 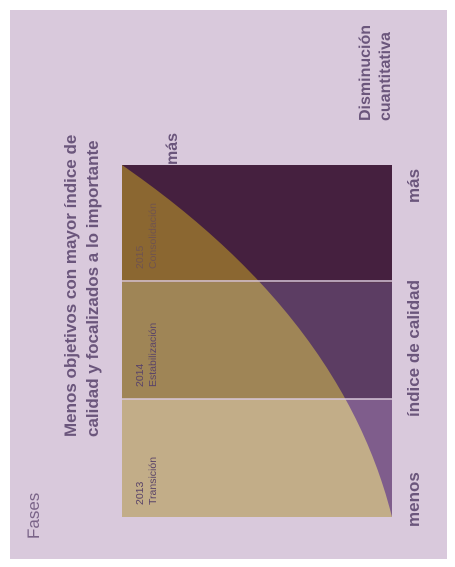 I want to click on axis-name-label: índice de calidad, so click(x=413, y=348).